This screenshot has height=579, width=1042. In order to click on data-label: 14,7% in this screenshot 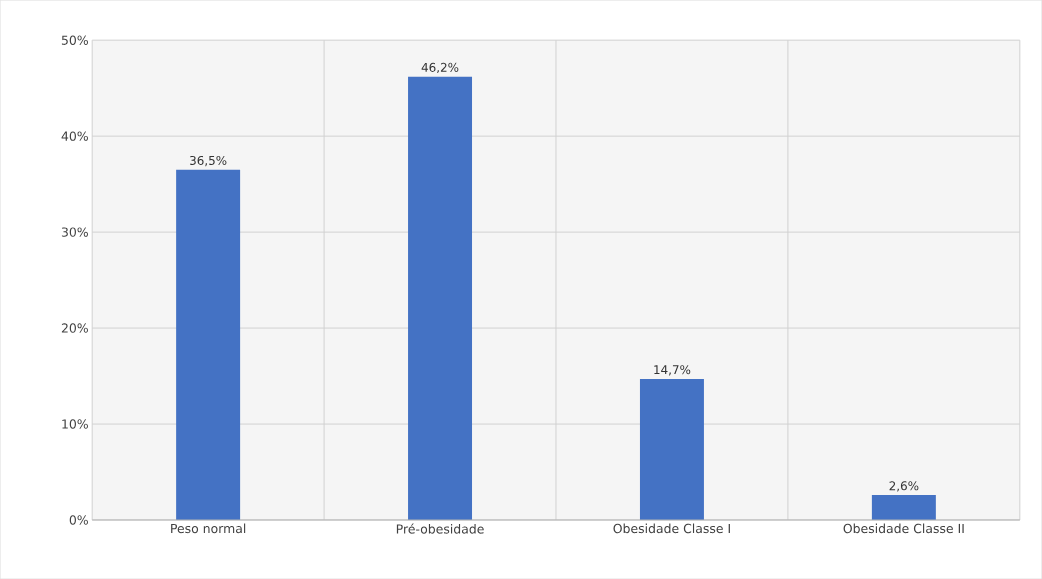, I will do `click(672, 370)`.